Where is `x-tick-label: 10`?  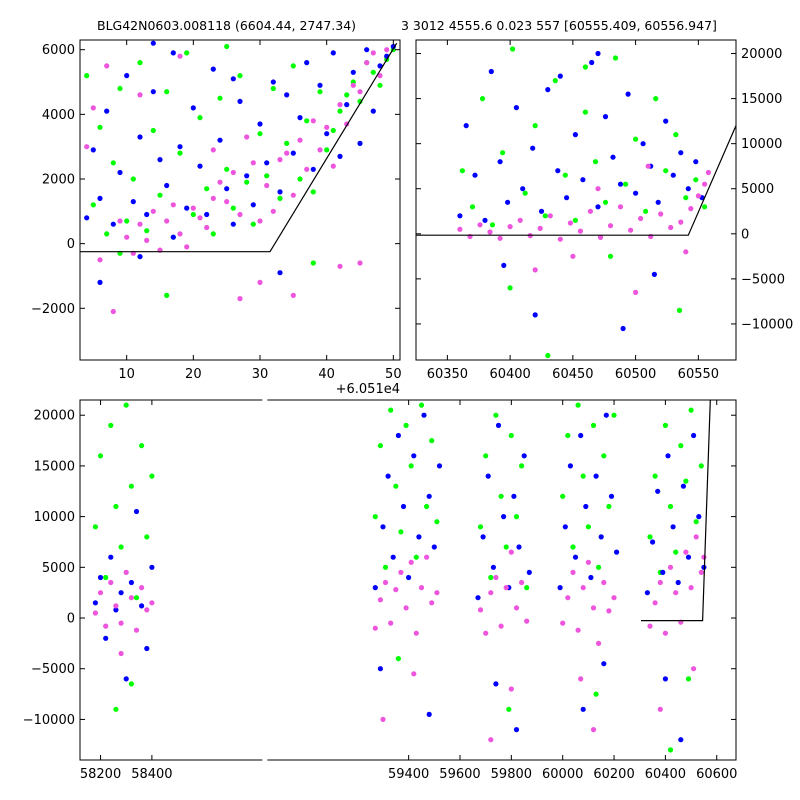
x-tick-label: 10 is located at coordinates (126, 374).